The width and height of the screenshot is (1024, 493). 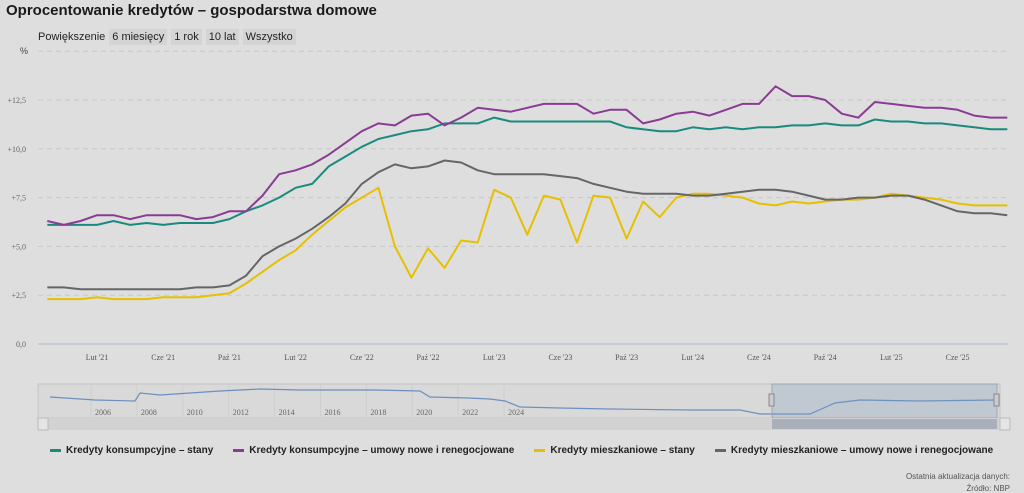 What do you see at coordinates (222, 37) in the screenshot?
I see `zoom-10y-button: 10 lat` at bounding box center [222, 37].